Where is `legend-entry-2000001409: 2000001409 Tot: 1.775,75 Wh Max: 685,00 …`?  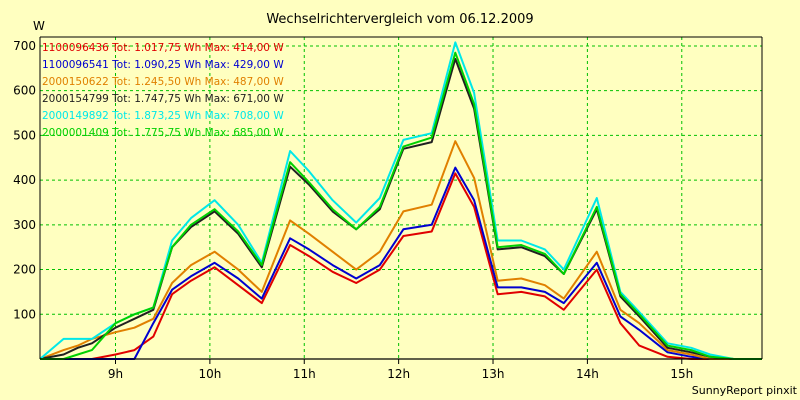
legend-entry-2000001409: 2000001409 Tot: 1.775,75 Wh Max: 685,00 … is located at coordinates (163, 133).